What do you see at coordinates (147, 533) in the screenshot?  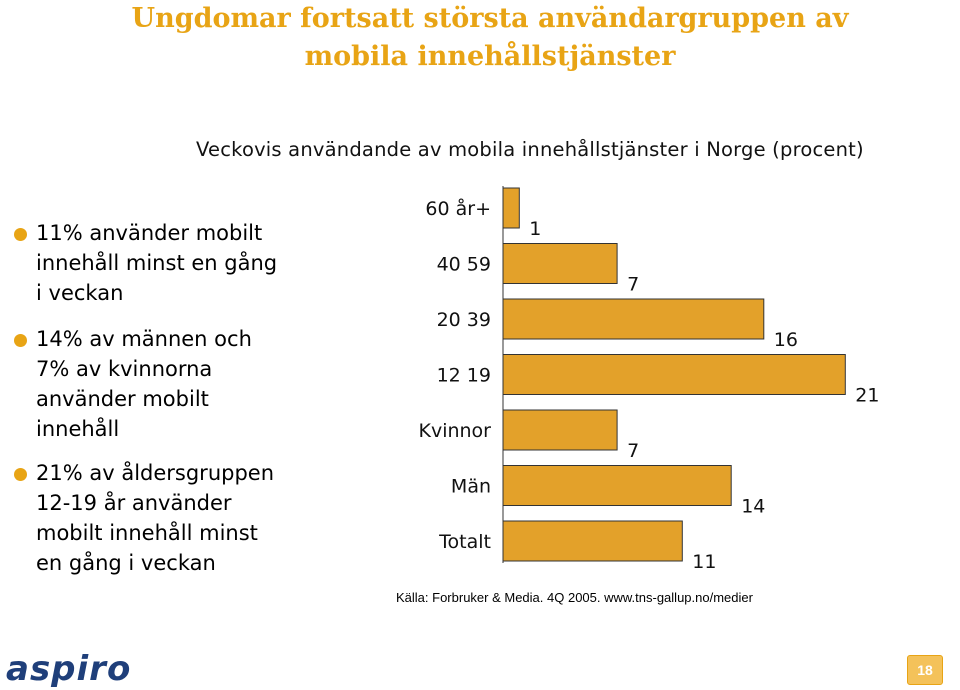 I see `bullet-line: mobilt innehåll minst` at bounding box center [147, 533].